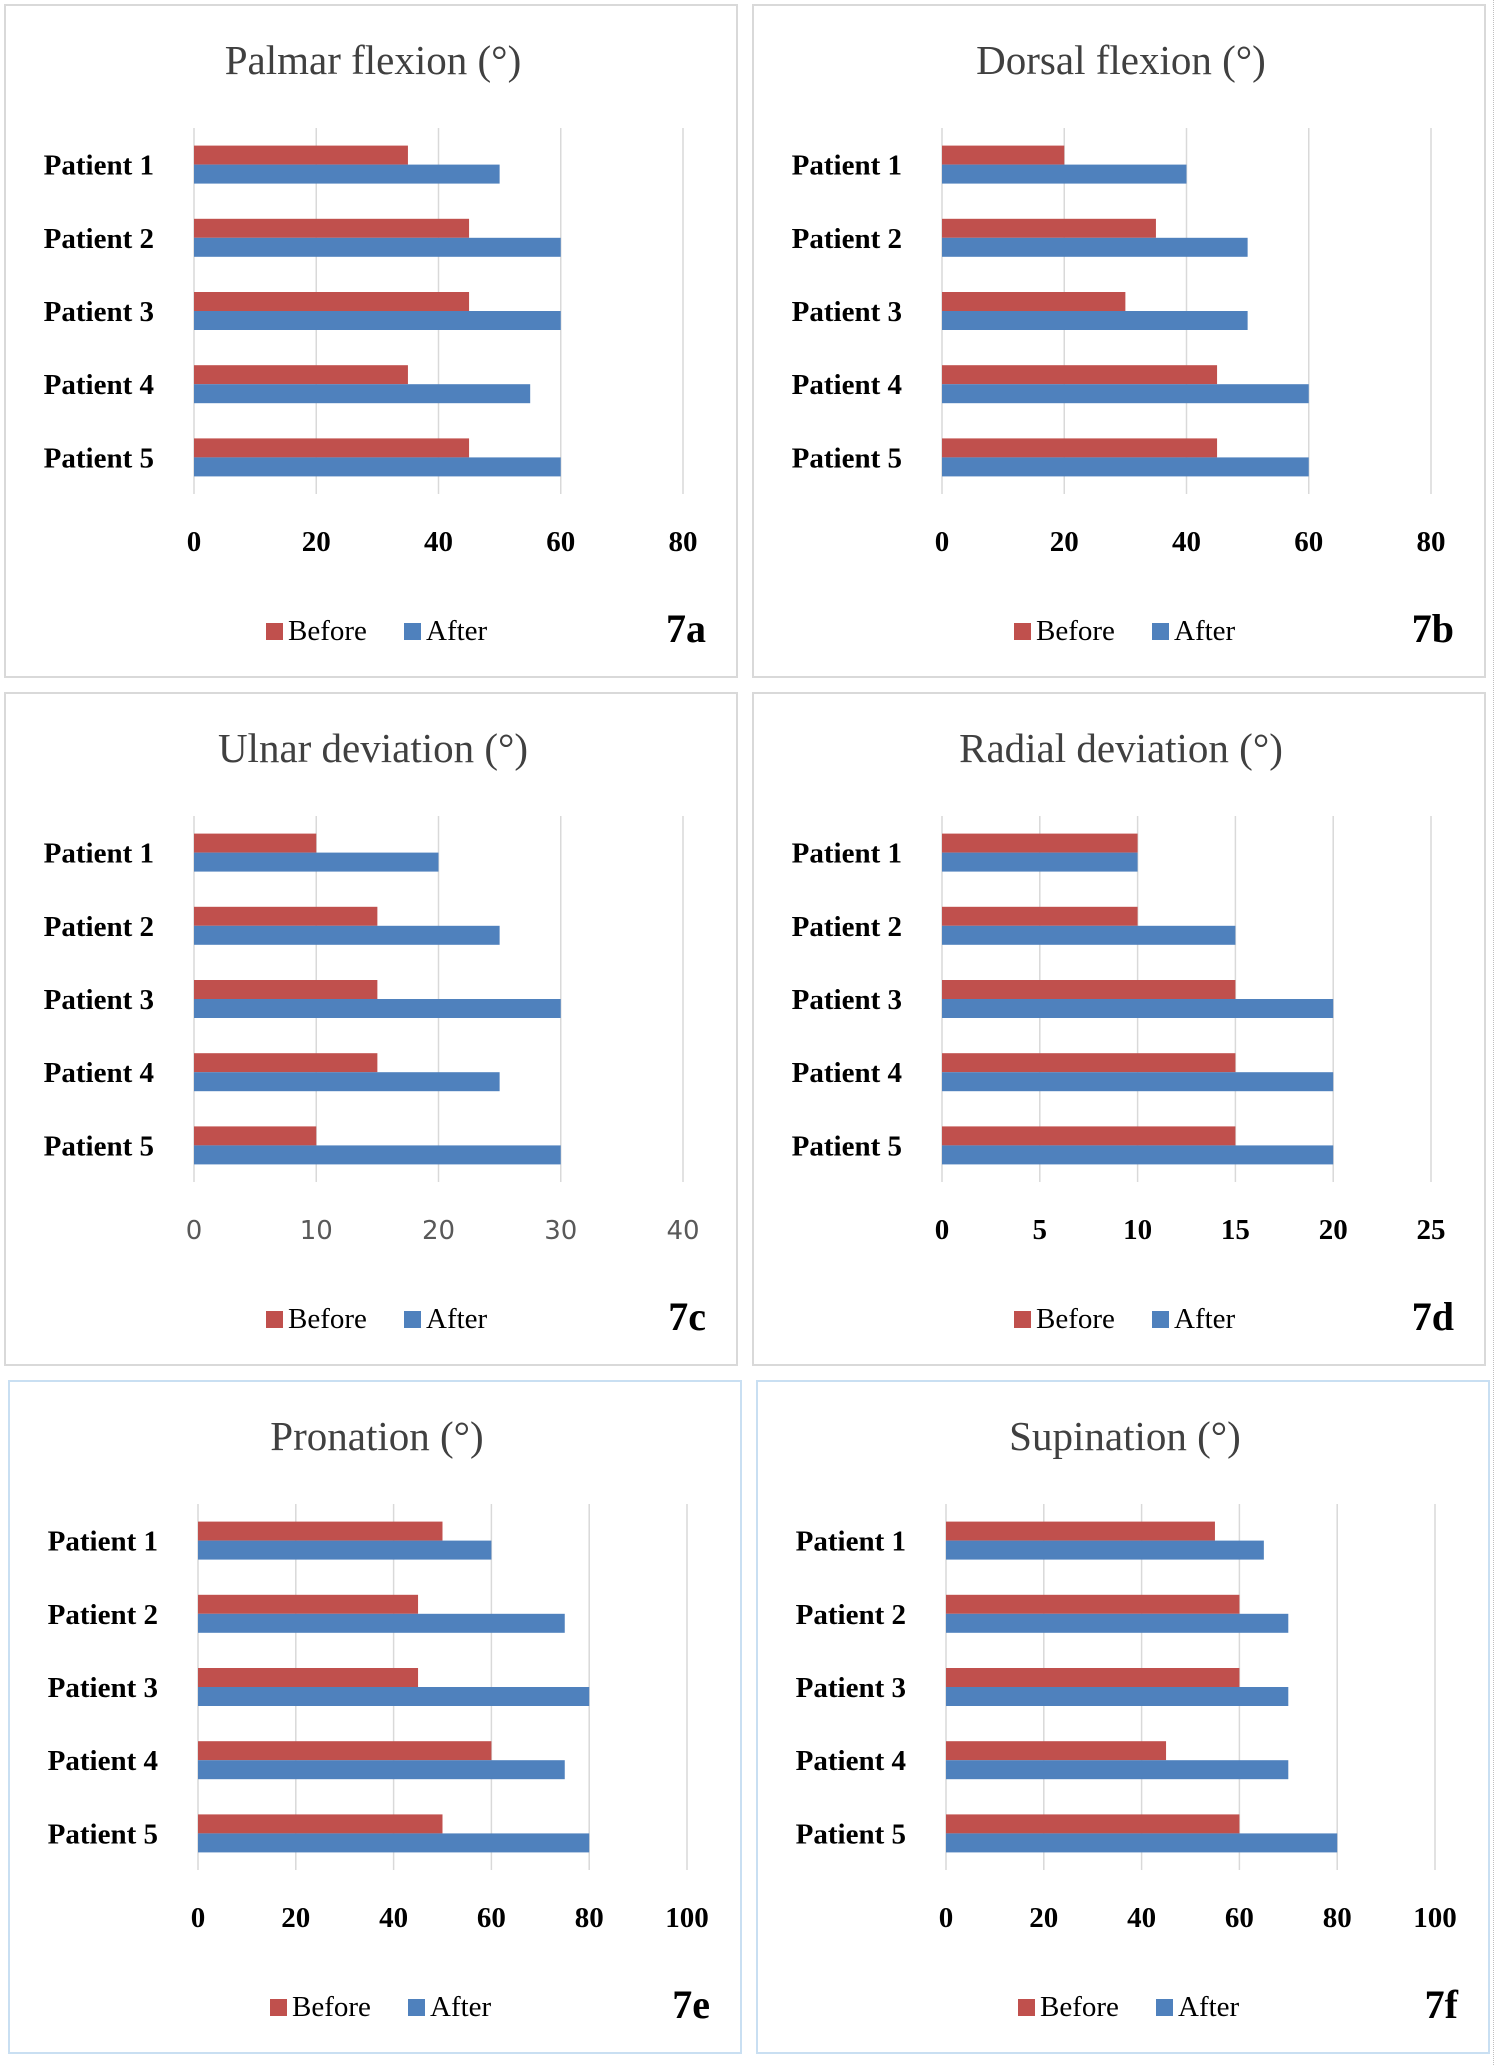 Image resolution: width=1500 pixels, height=2065 pixels. I want to click on panel-label: 7d, so click(1433, 1316).